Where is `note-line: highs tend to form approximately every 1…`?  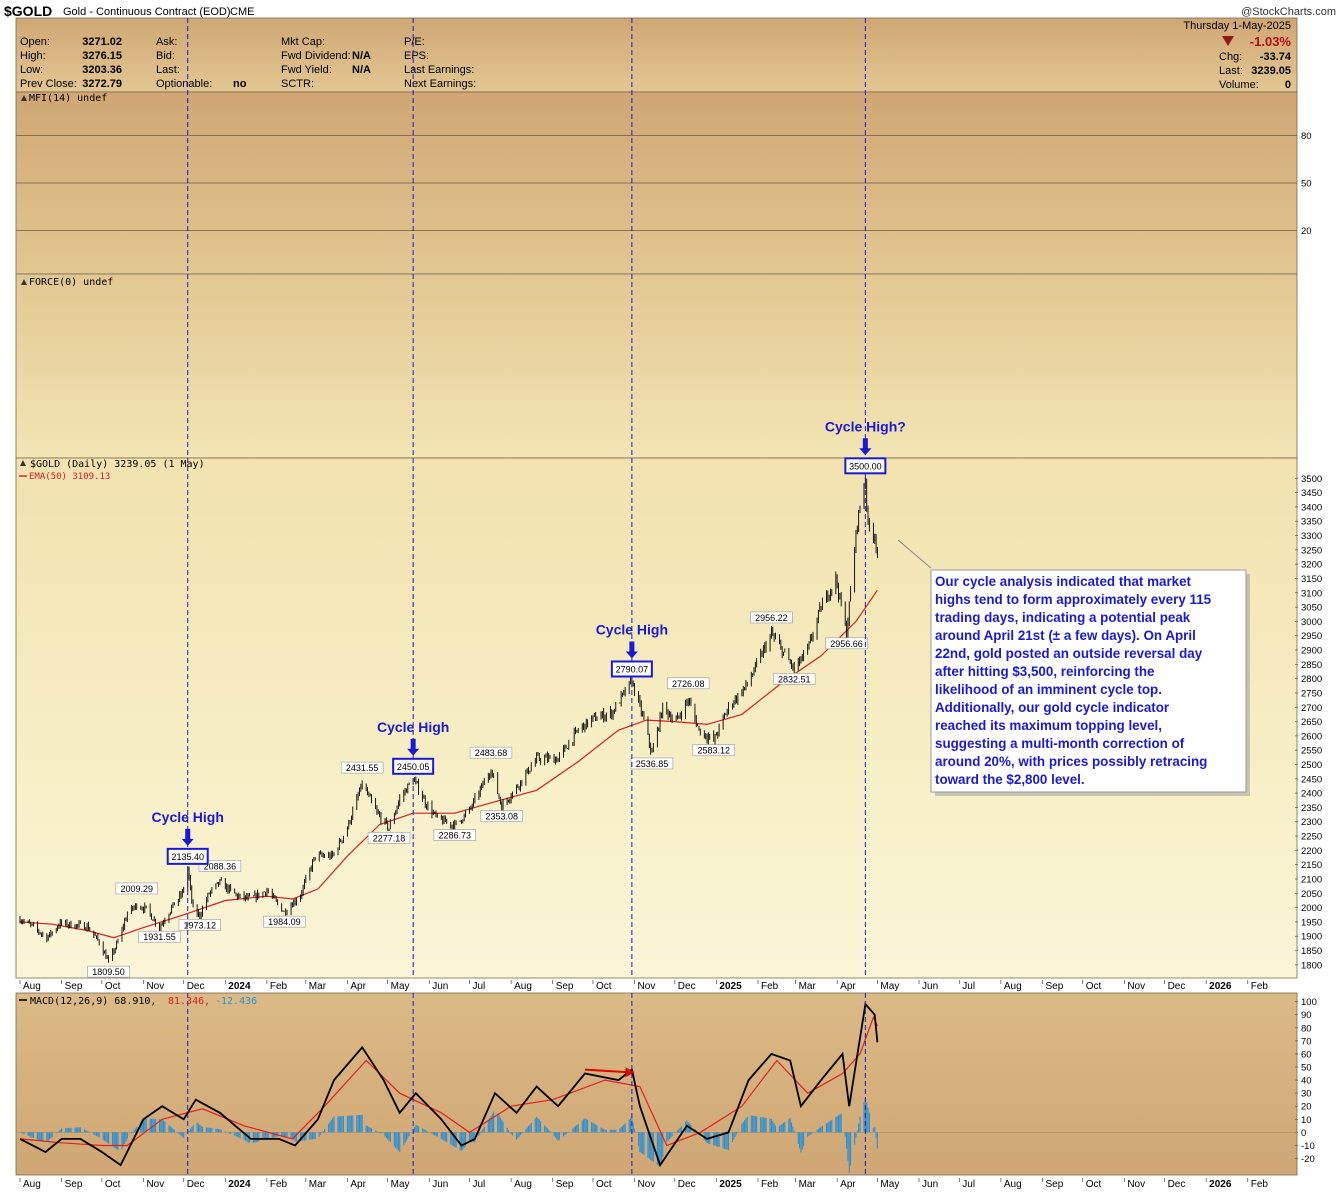 note-line: highs tend to form approximately every 1… is located at coordinates (1073, 599).